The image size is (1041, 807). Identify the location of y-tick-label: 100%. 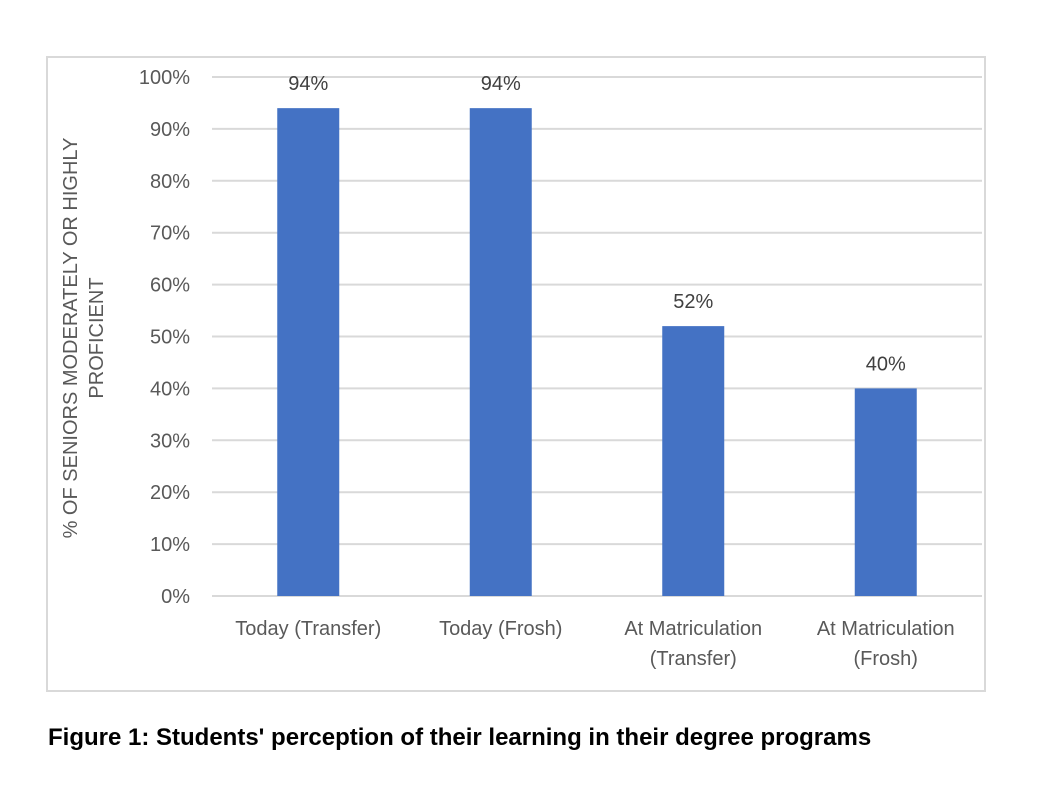
(164, 78).